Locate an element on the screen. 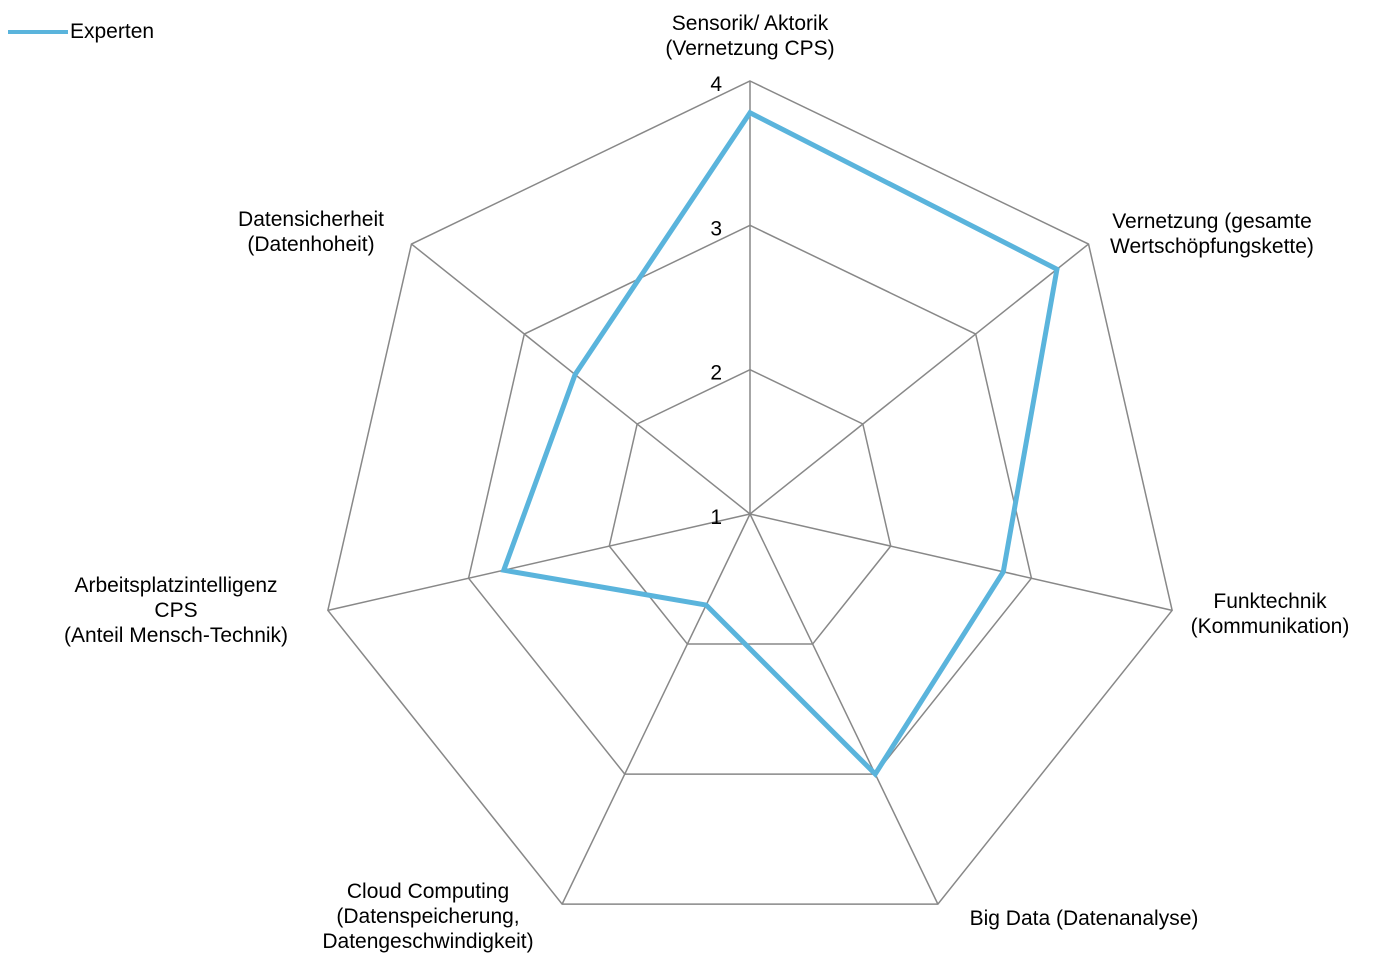  category-label-1-line-0: Vernetzung (gesamte is located at coordinates (1212, 221).